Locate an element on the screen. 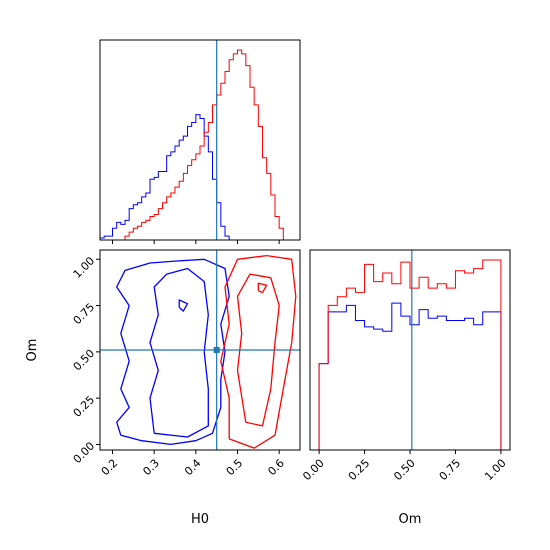  y-tick-label: 1.00 is located at coordinates (84, 267).